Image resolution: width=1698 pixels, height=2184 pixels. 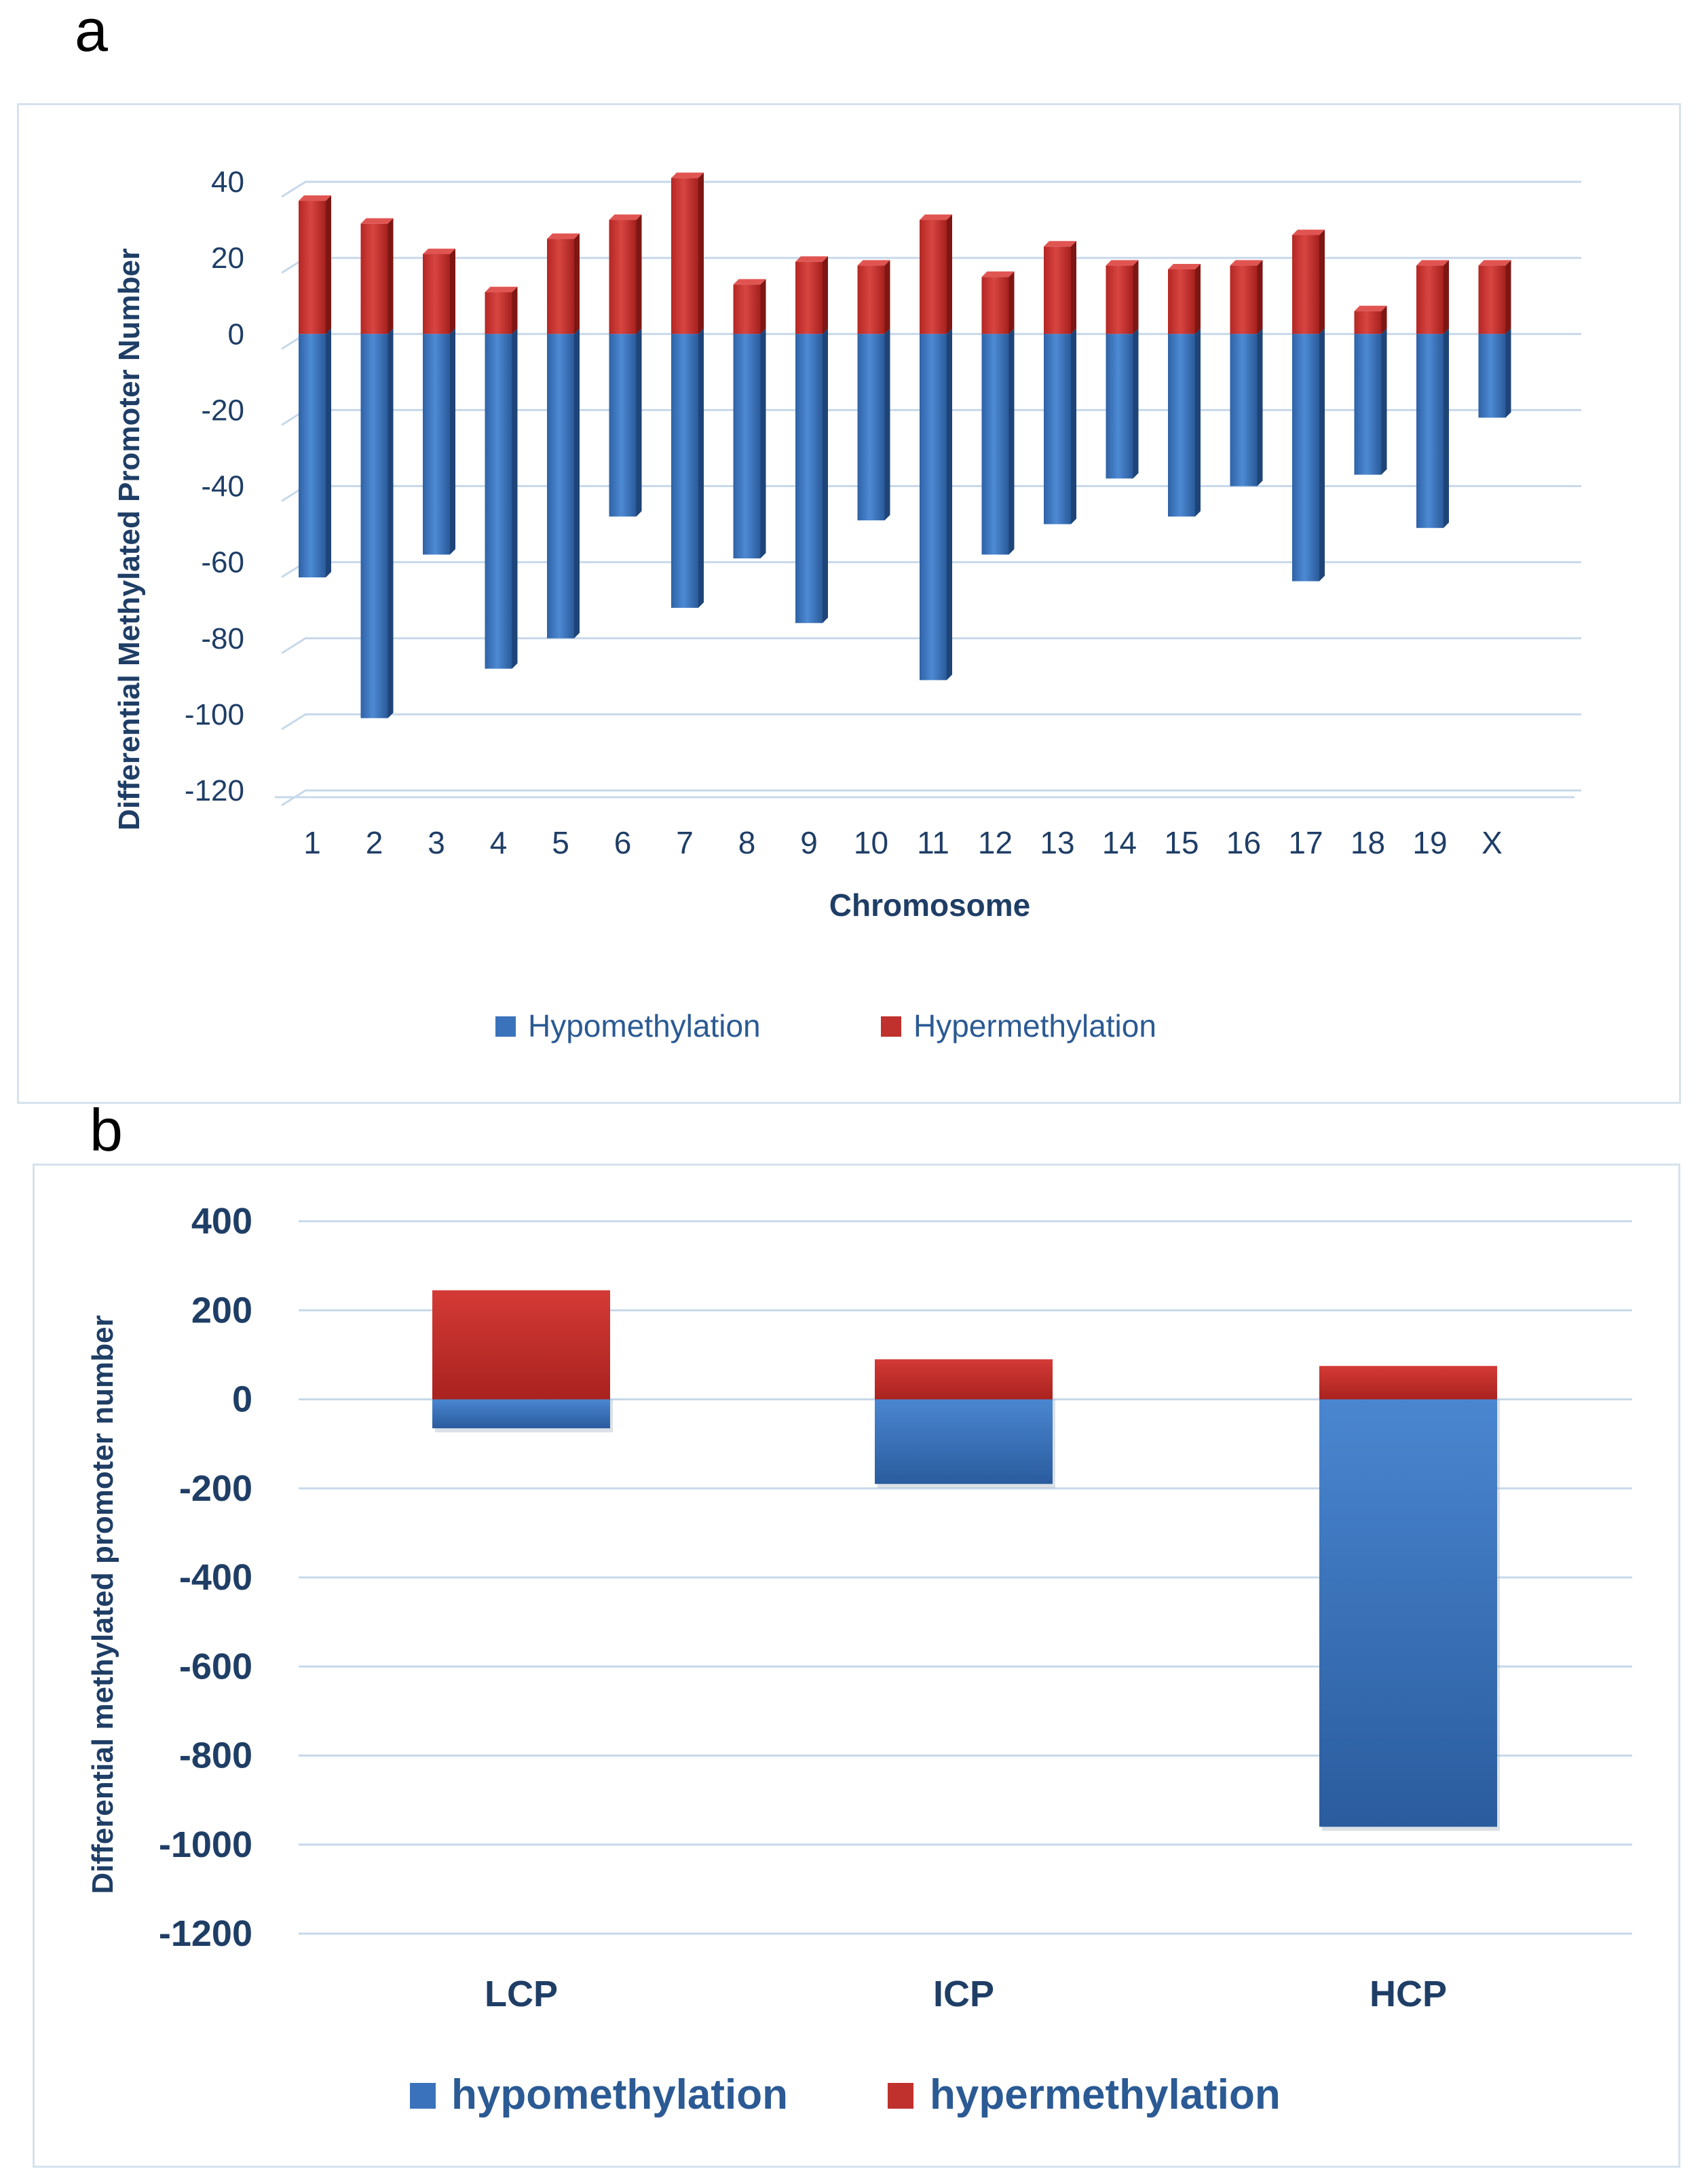 What do you see at coordinates (242, 1399) in the screenshot?
I see `y-tick-label-b: 0` at bounding box center [242, 1399].